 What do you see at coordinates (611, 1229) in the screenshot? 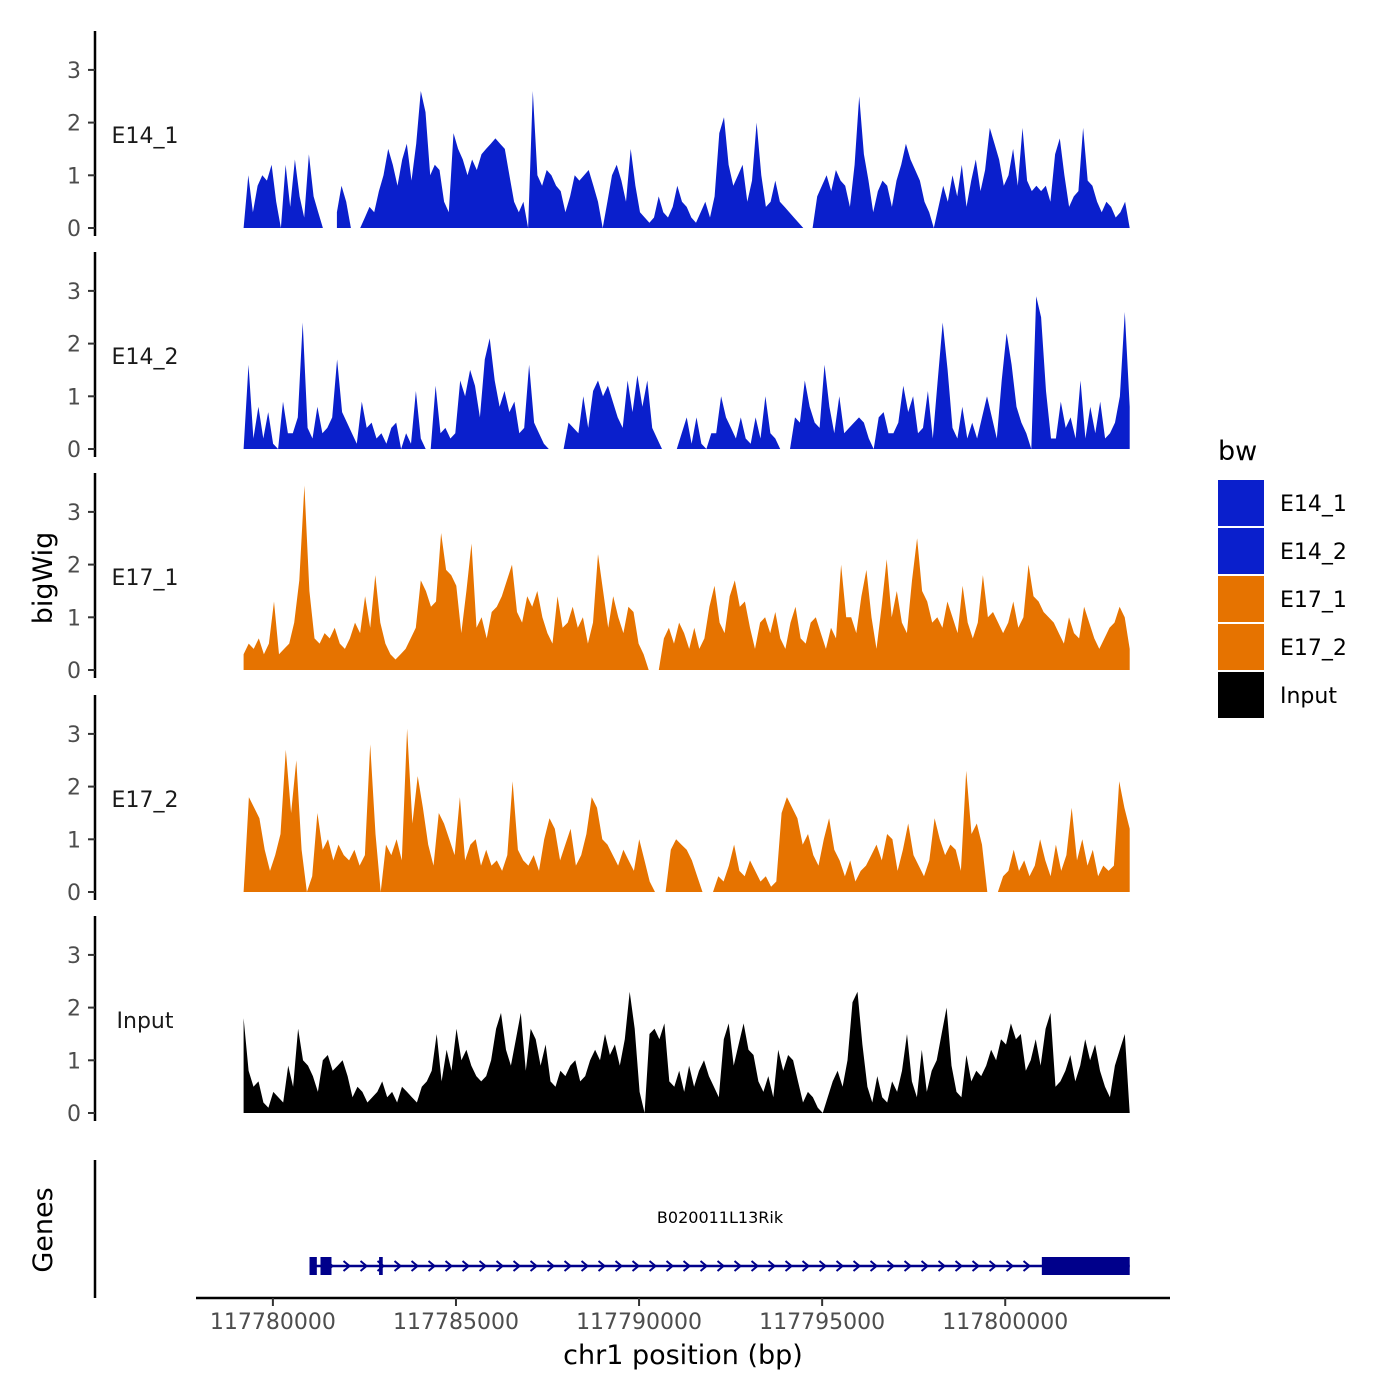
I see `gene-track: B020011L13Rik` at bounding box center [611, 1229].